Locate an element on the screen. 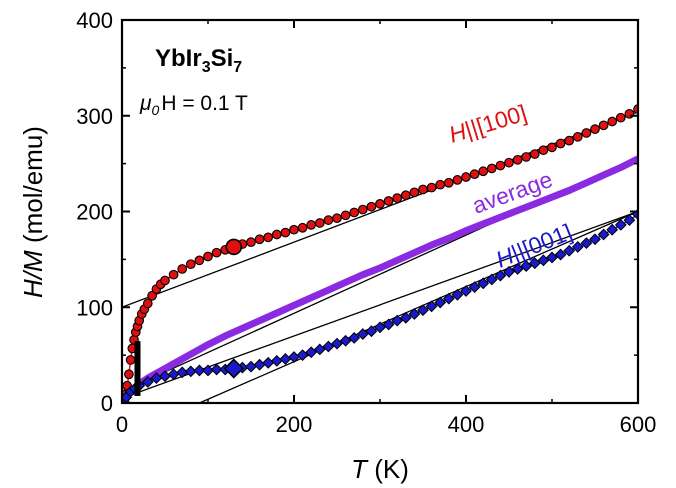  x-axis-unit: (K) is located at coordinates (388, 469).